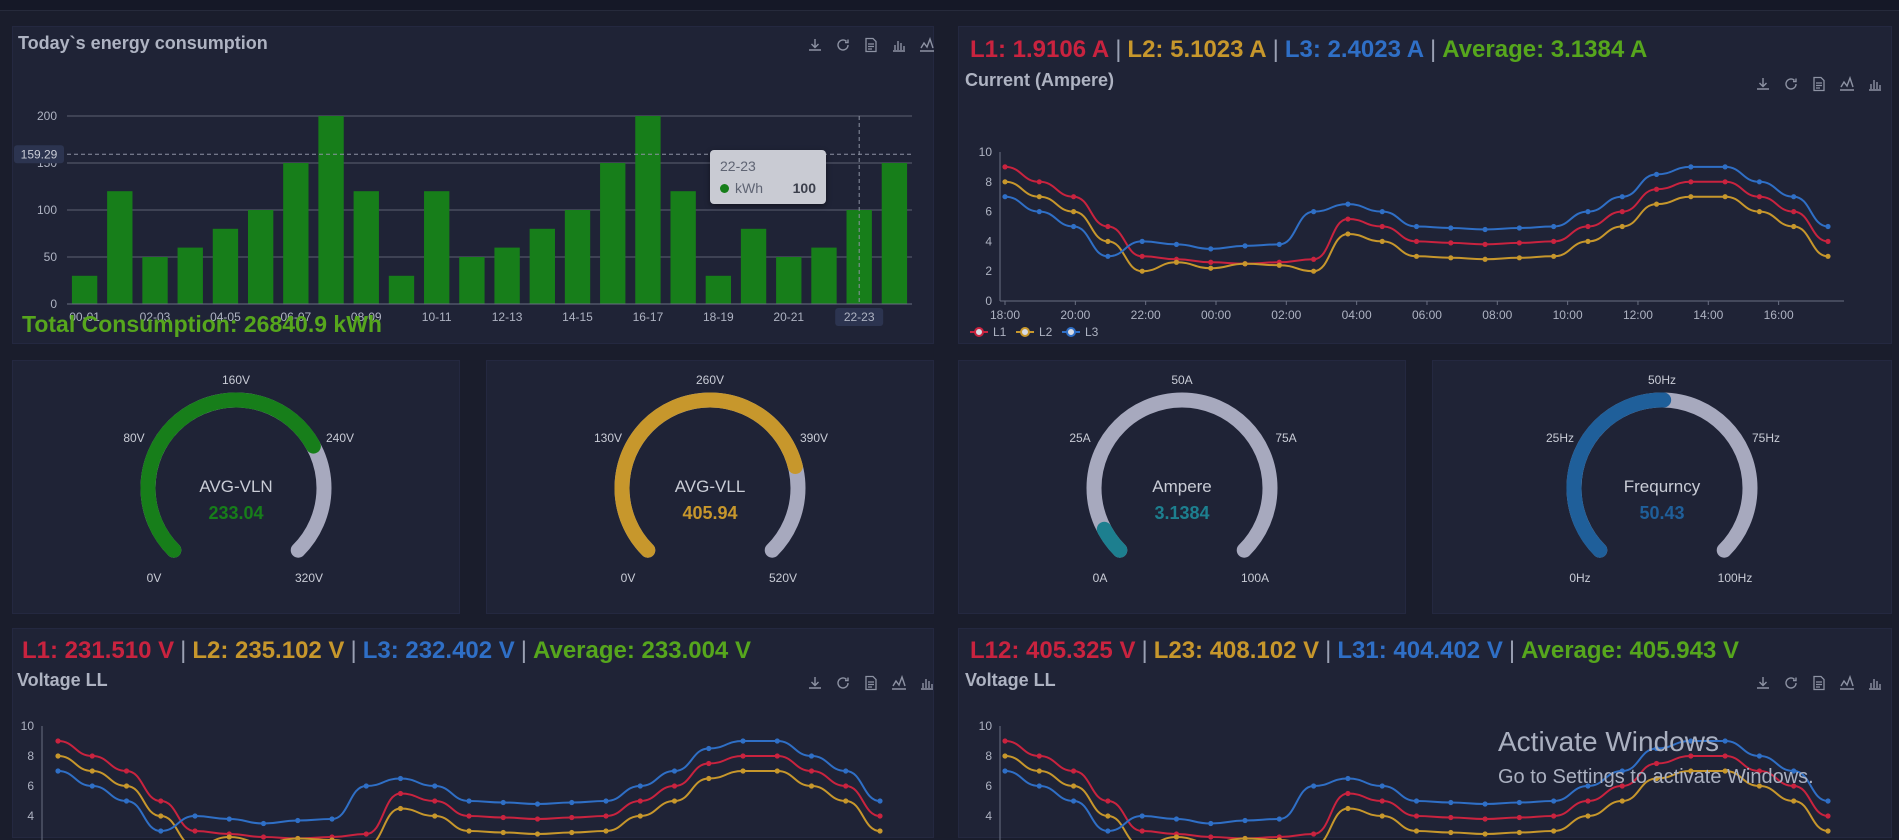 Image resolution: width=1899 pixels, height=840 pixels. What do you see at coordinates (235, 486) in the screenshot?
I see `gauge-title: AVG-VLN` at bounding box center [235, 486].